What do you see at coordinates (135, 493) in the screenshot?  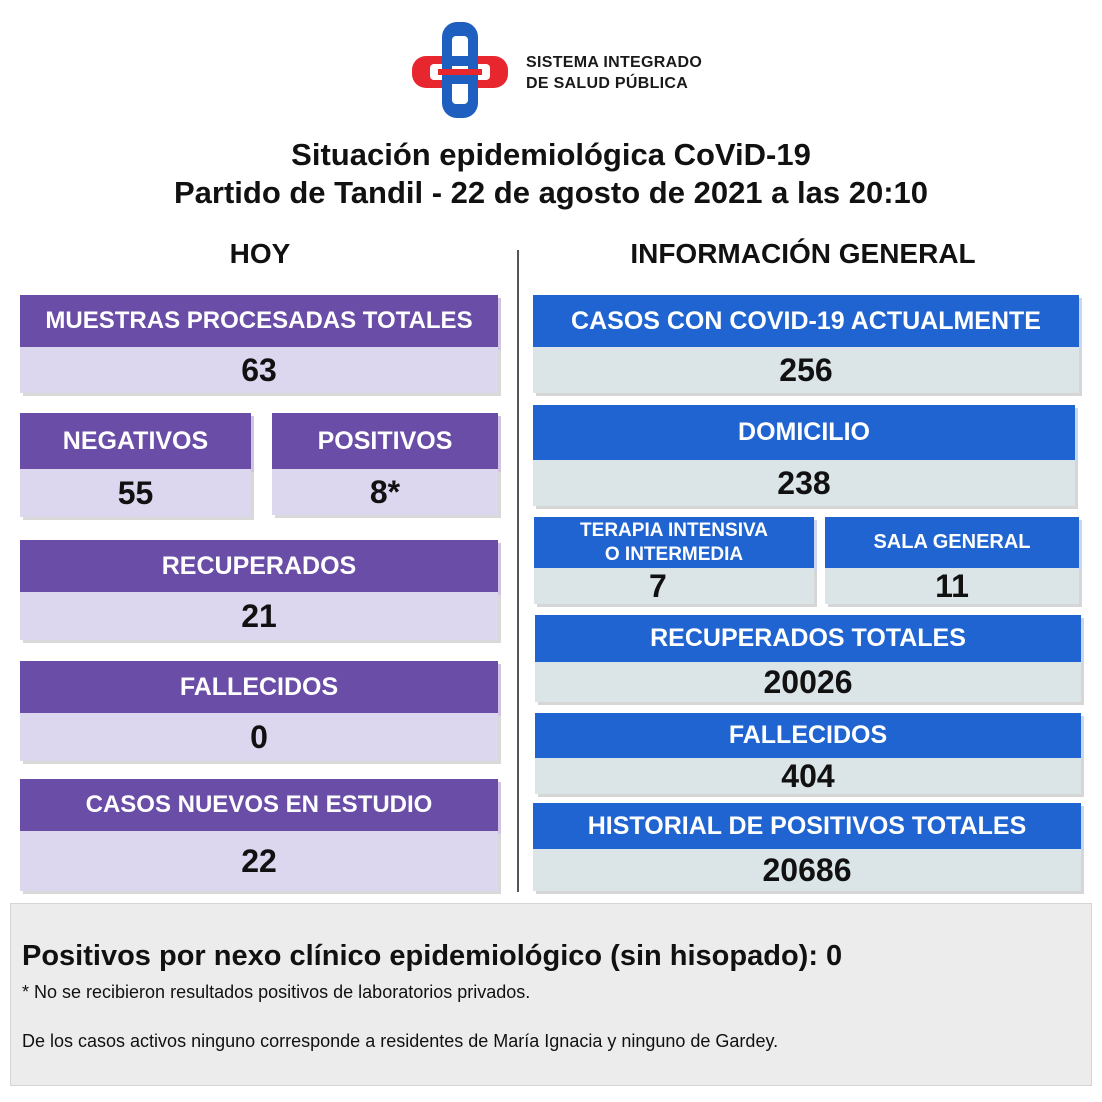 I see `negativos-value: 55` at bounding box center [135, 493].